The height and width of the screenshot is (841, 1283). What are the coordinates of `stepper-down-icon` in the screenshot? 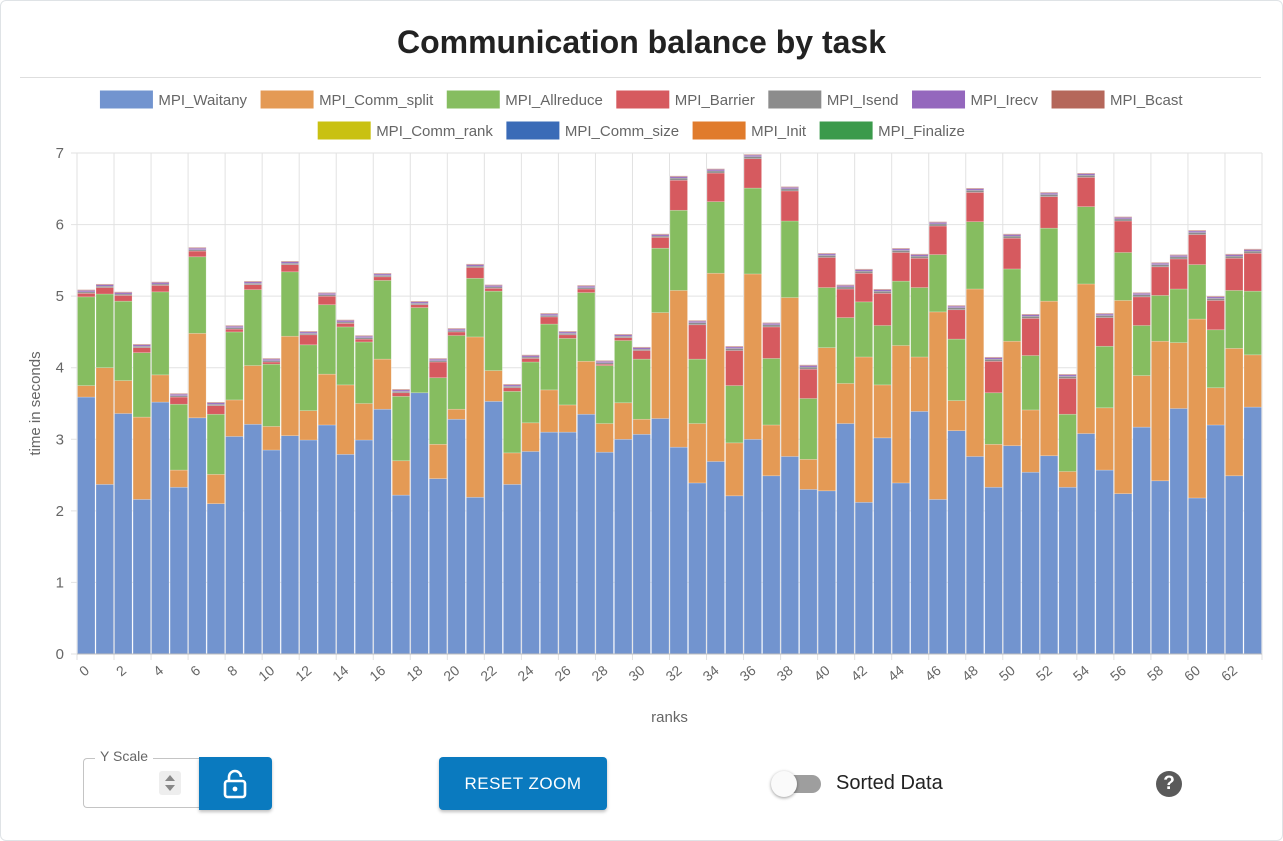 It's located at (170, 788).